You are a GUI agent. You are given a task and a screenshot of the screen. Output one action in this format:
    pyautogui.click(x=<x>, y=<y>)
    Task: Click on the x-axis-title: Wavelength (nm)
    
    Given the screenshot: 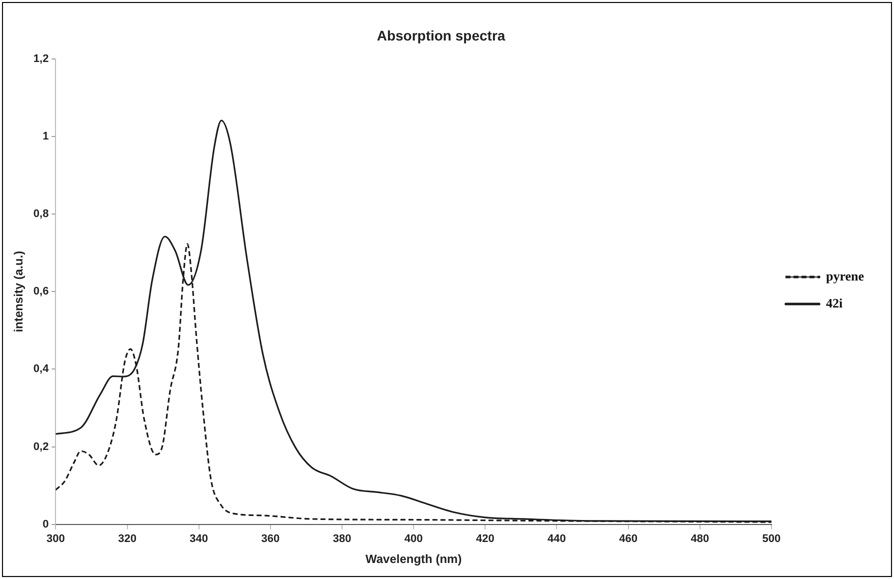 What is the action you would take?
    pyautogui.click(x=413, y=559)
    